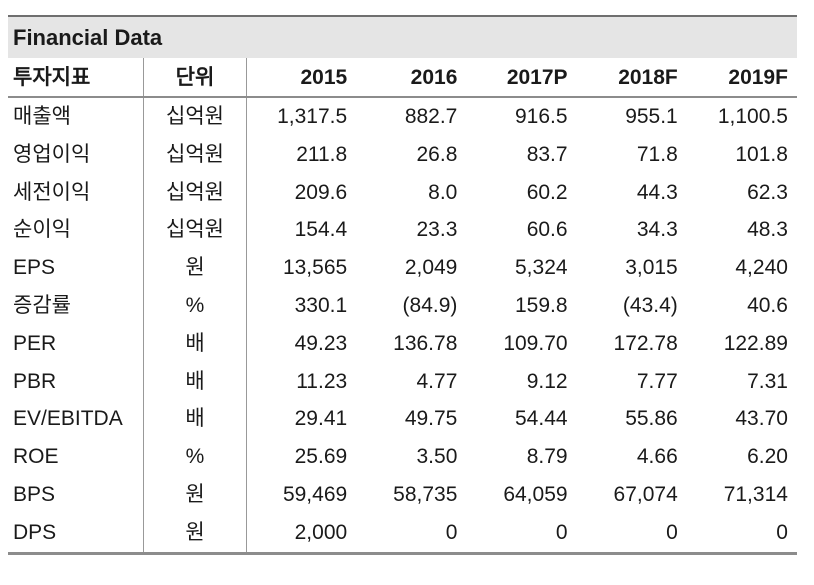 The image size is (814, 585). Describe the element at coordinates (651, 268) in the screenshot. I see `row-value-cell: 3,015` at that location.